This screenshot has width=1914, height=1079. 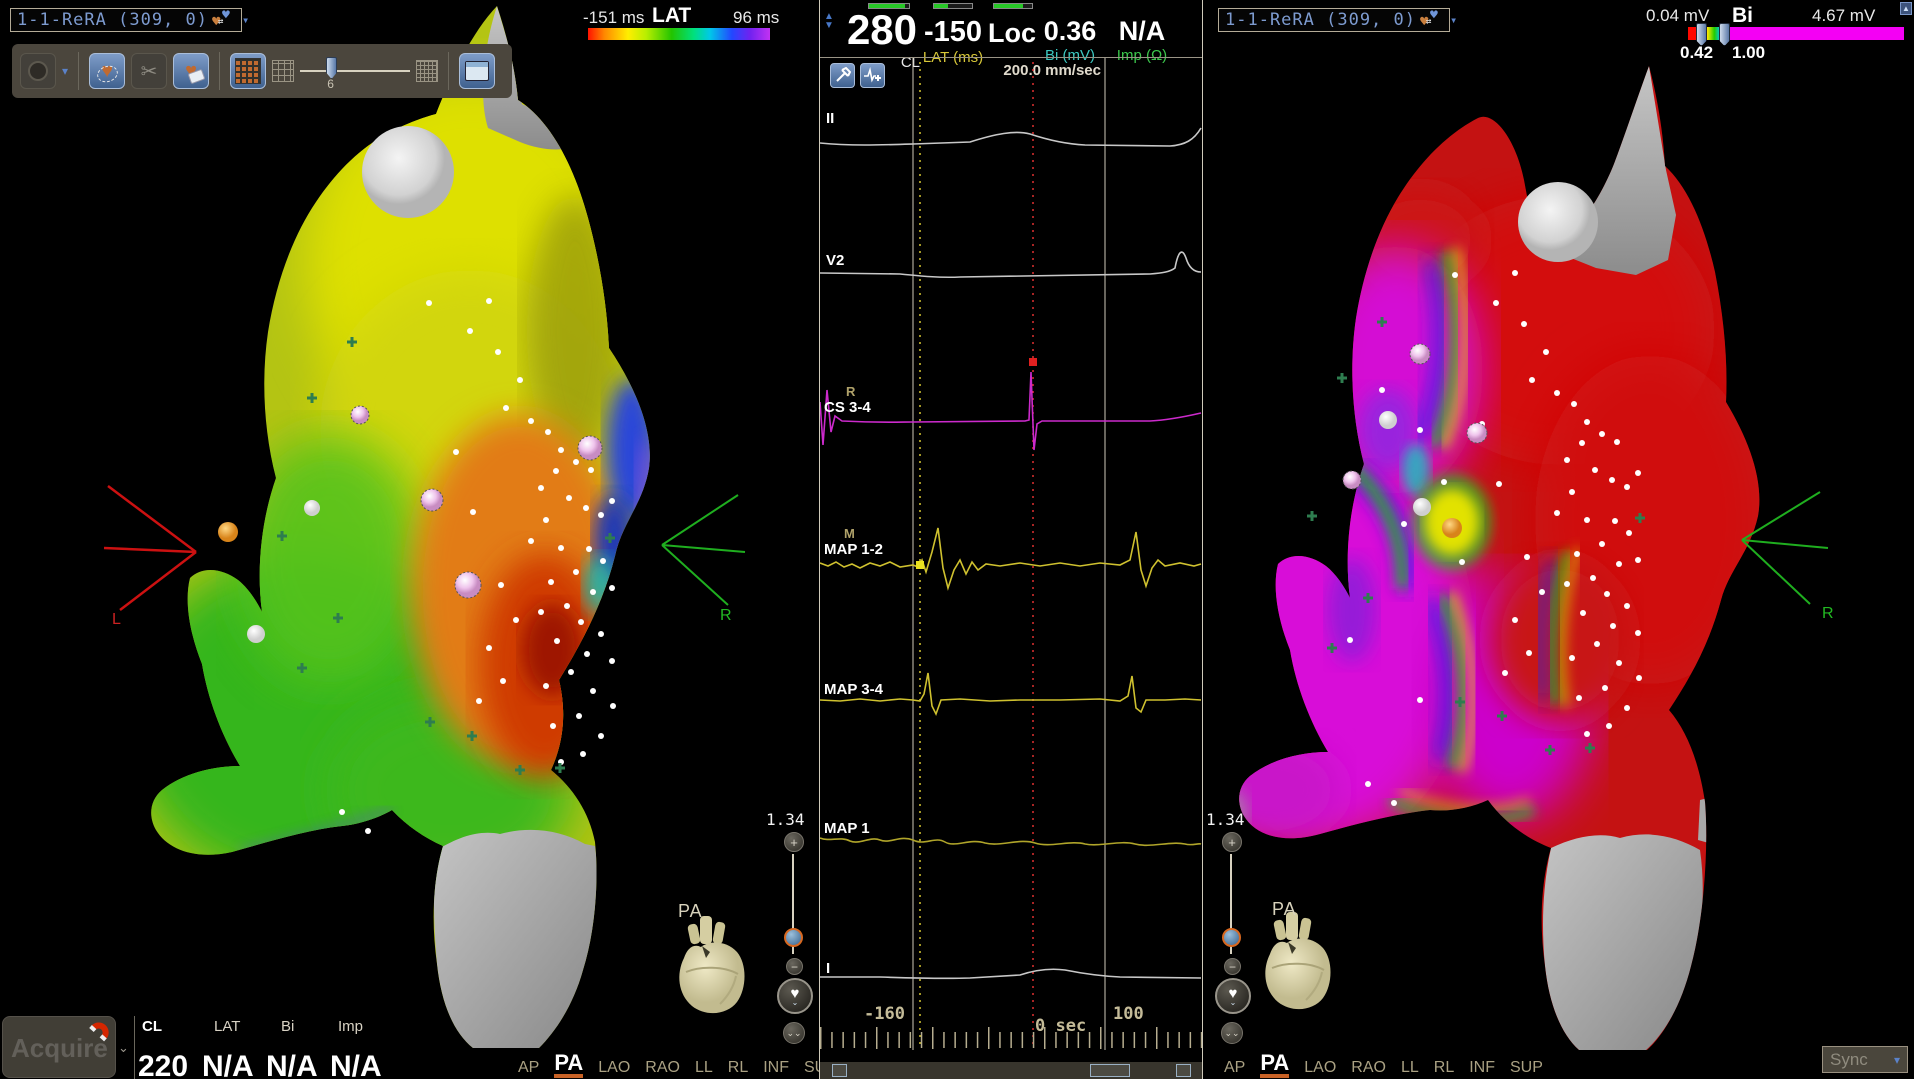 What do you see at coordinates (795, 996) in the screenshot?
I see `left-fit-heart-button: ♥ ⌄` at bounding box center [795, 996].